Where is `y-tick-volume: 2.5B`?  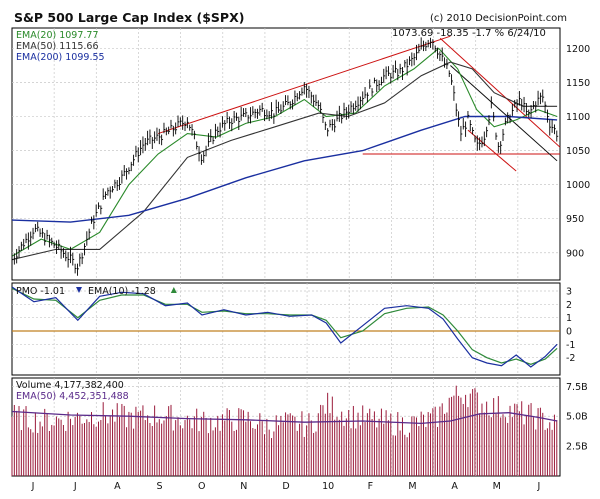
y-tick-volume: 2.5B is located at coordinates (577, 447).